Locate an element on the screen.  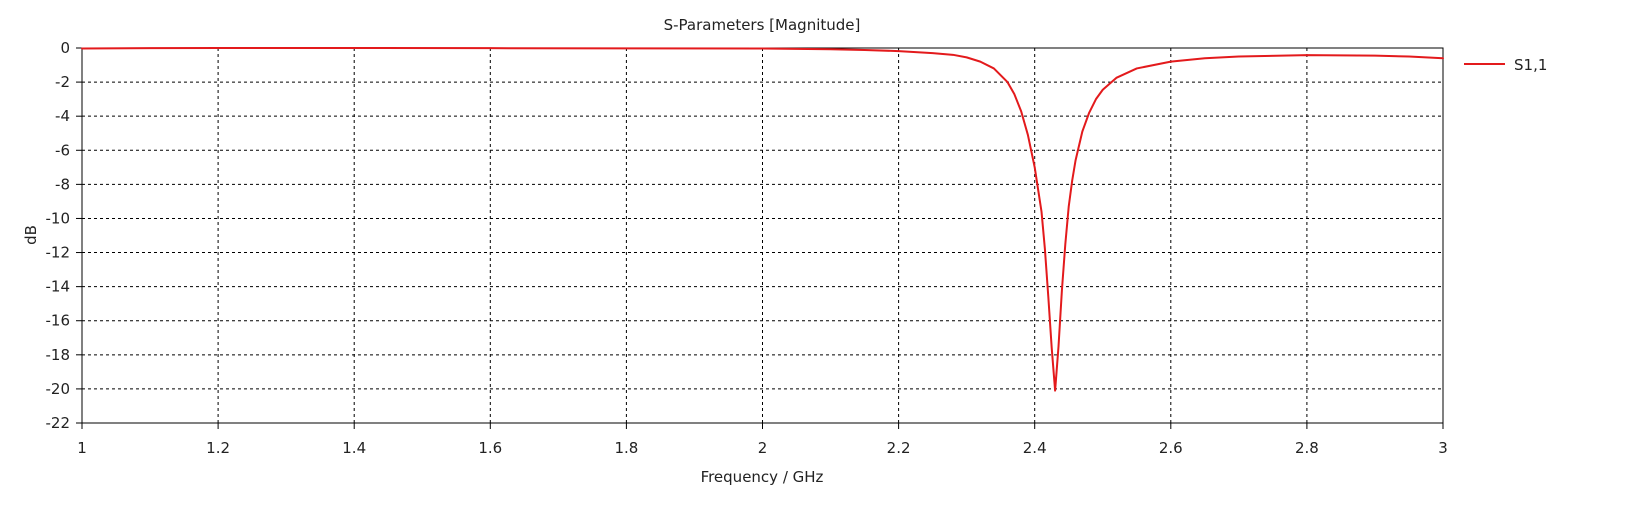
x-tick-label: 1.8 is located at coordinates (626, 448).